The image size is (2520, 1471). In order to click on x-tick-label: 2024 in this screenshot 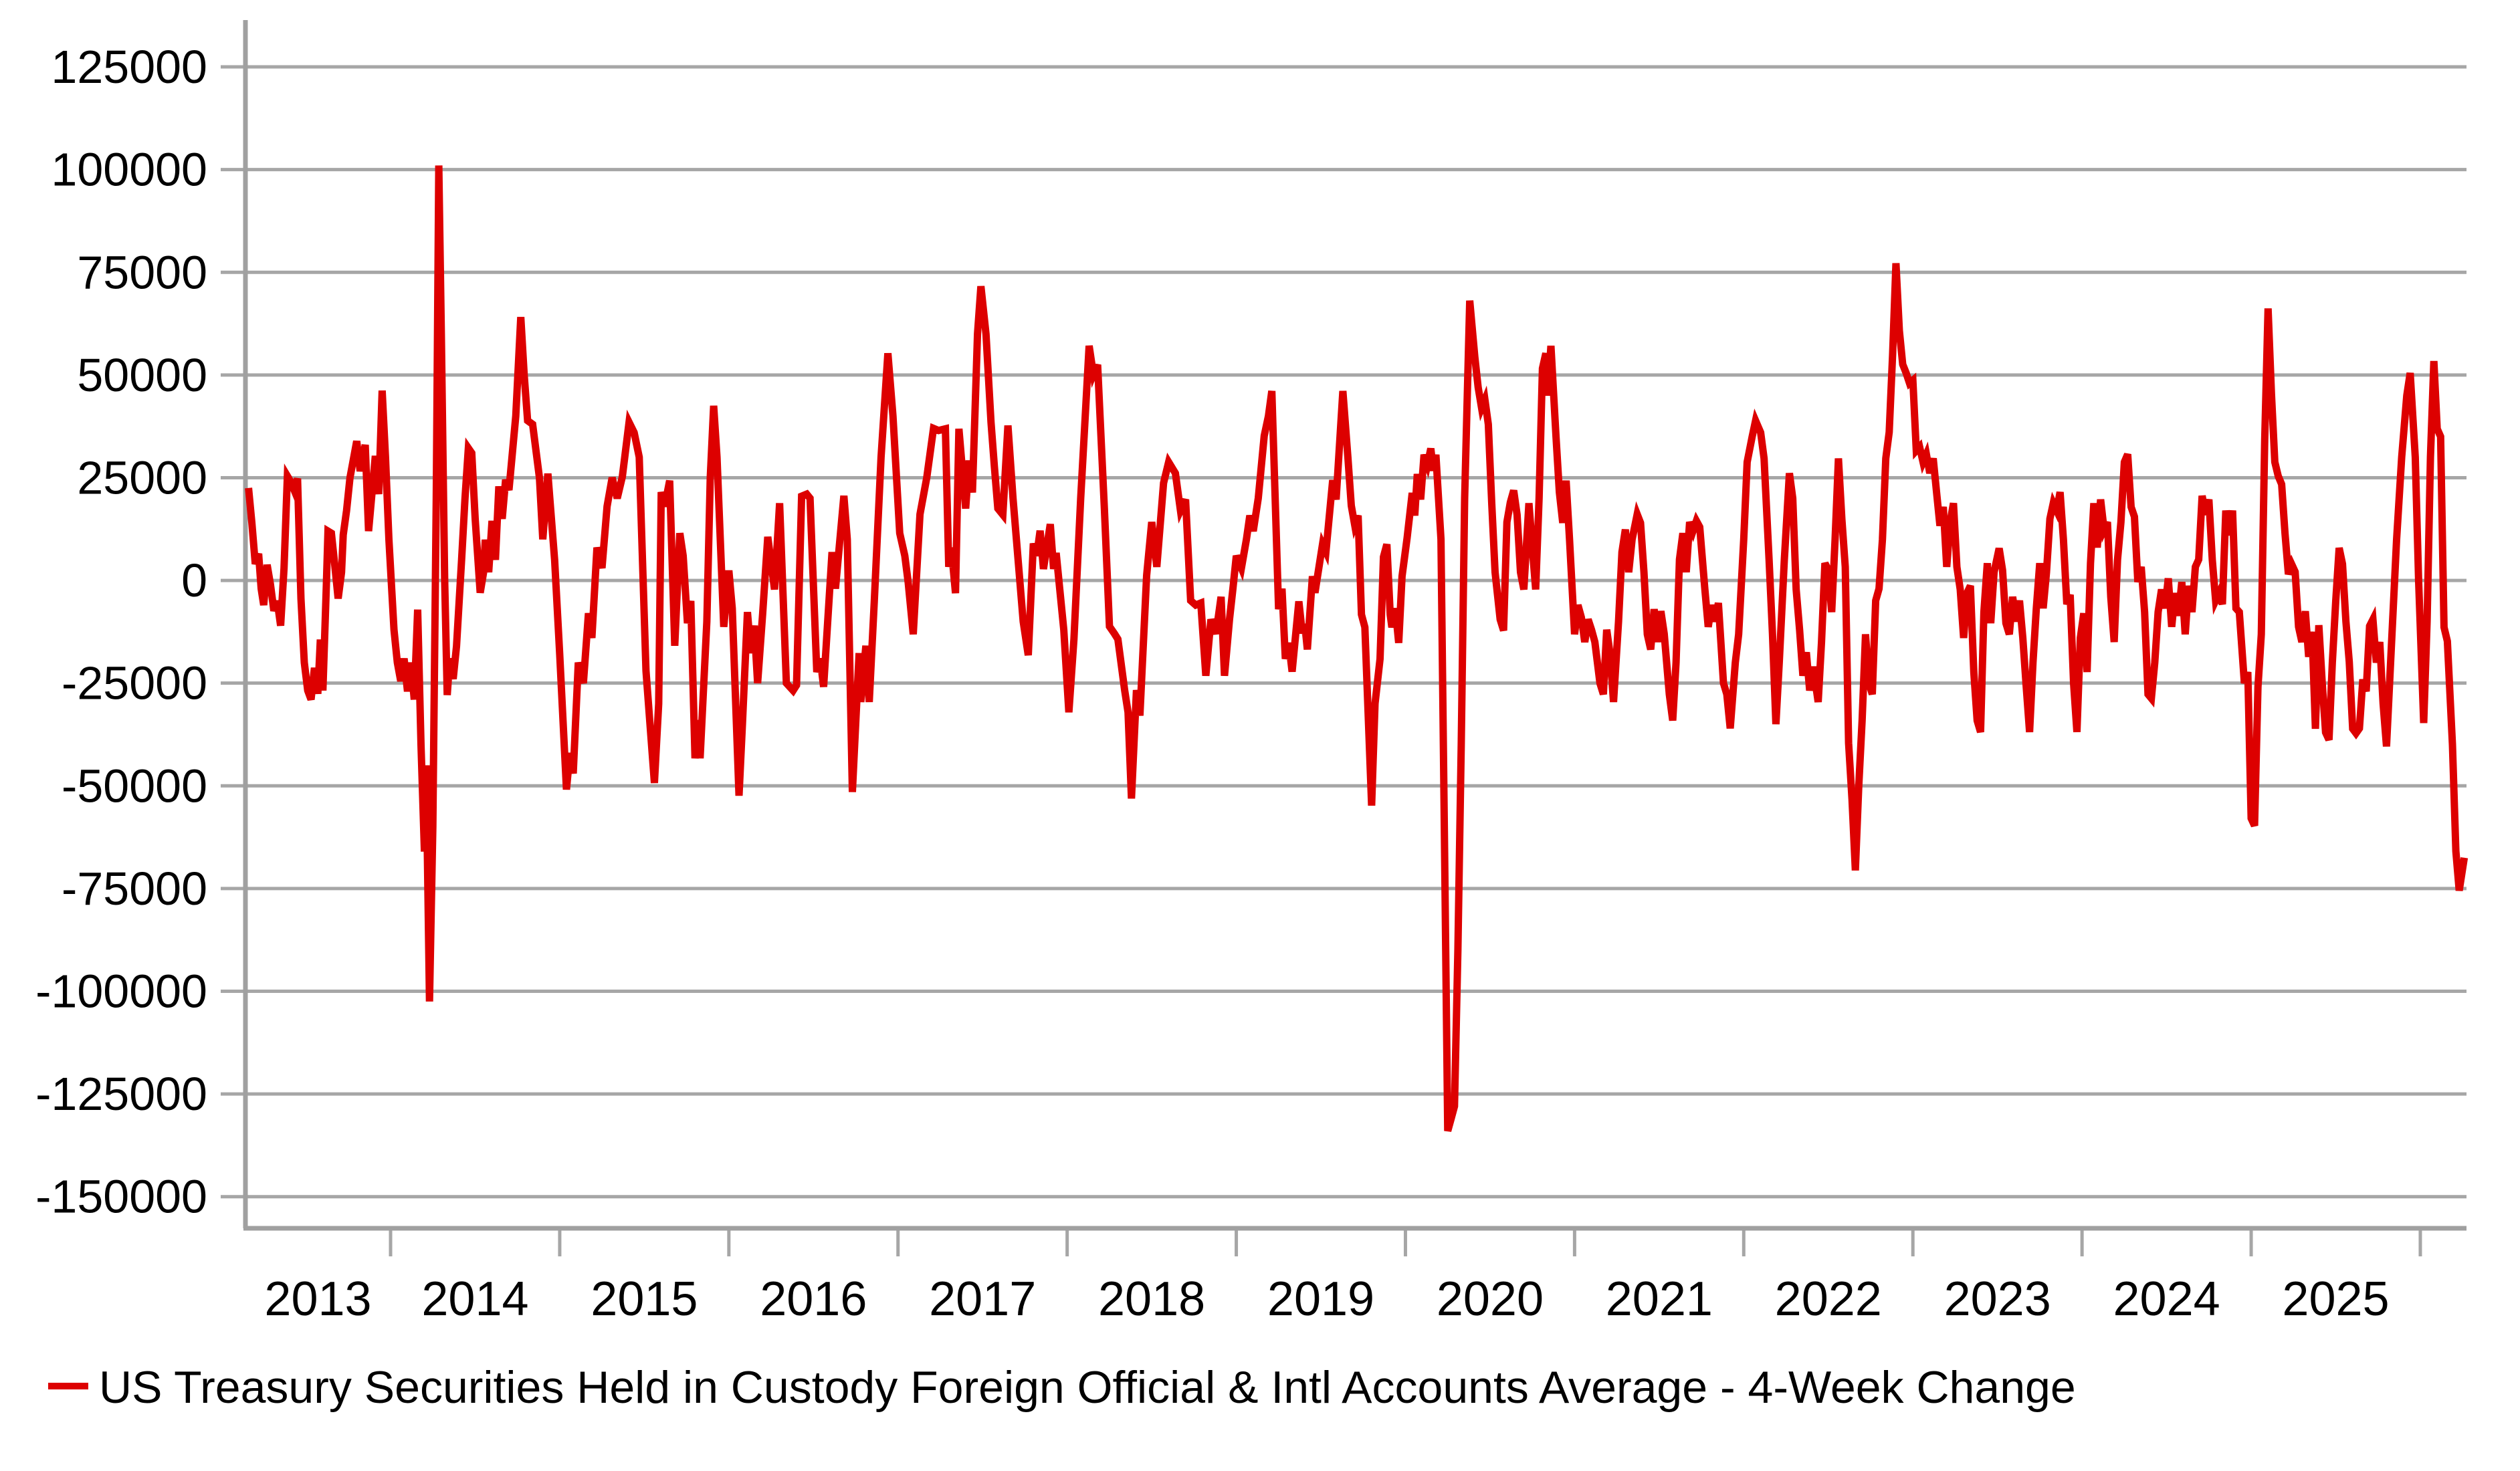, I will do `click(2166, 1299)`.